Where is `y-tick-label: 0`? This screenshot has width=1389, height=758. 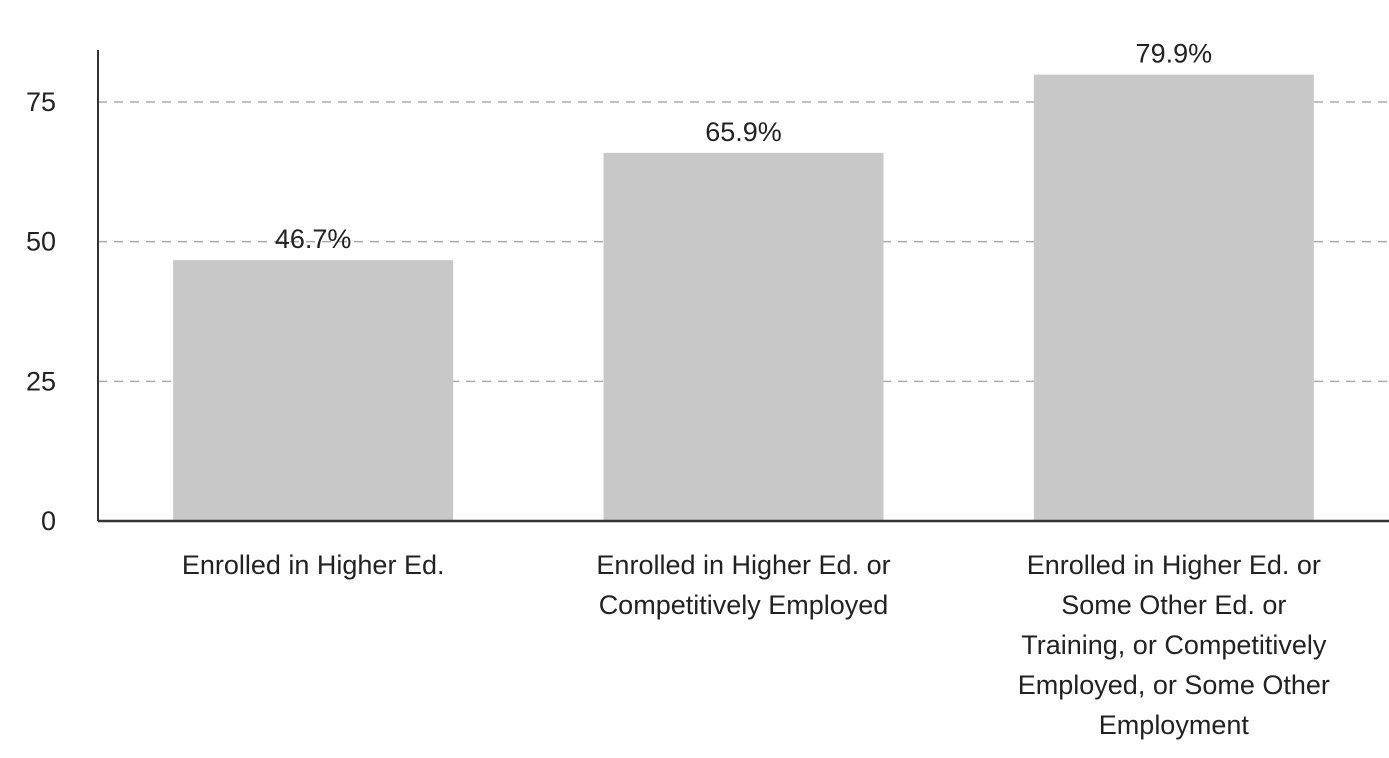 y-tick-label: 0 is located at coordinates (48, 521).